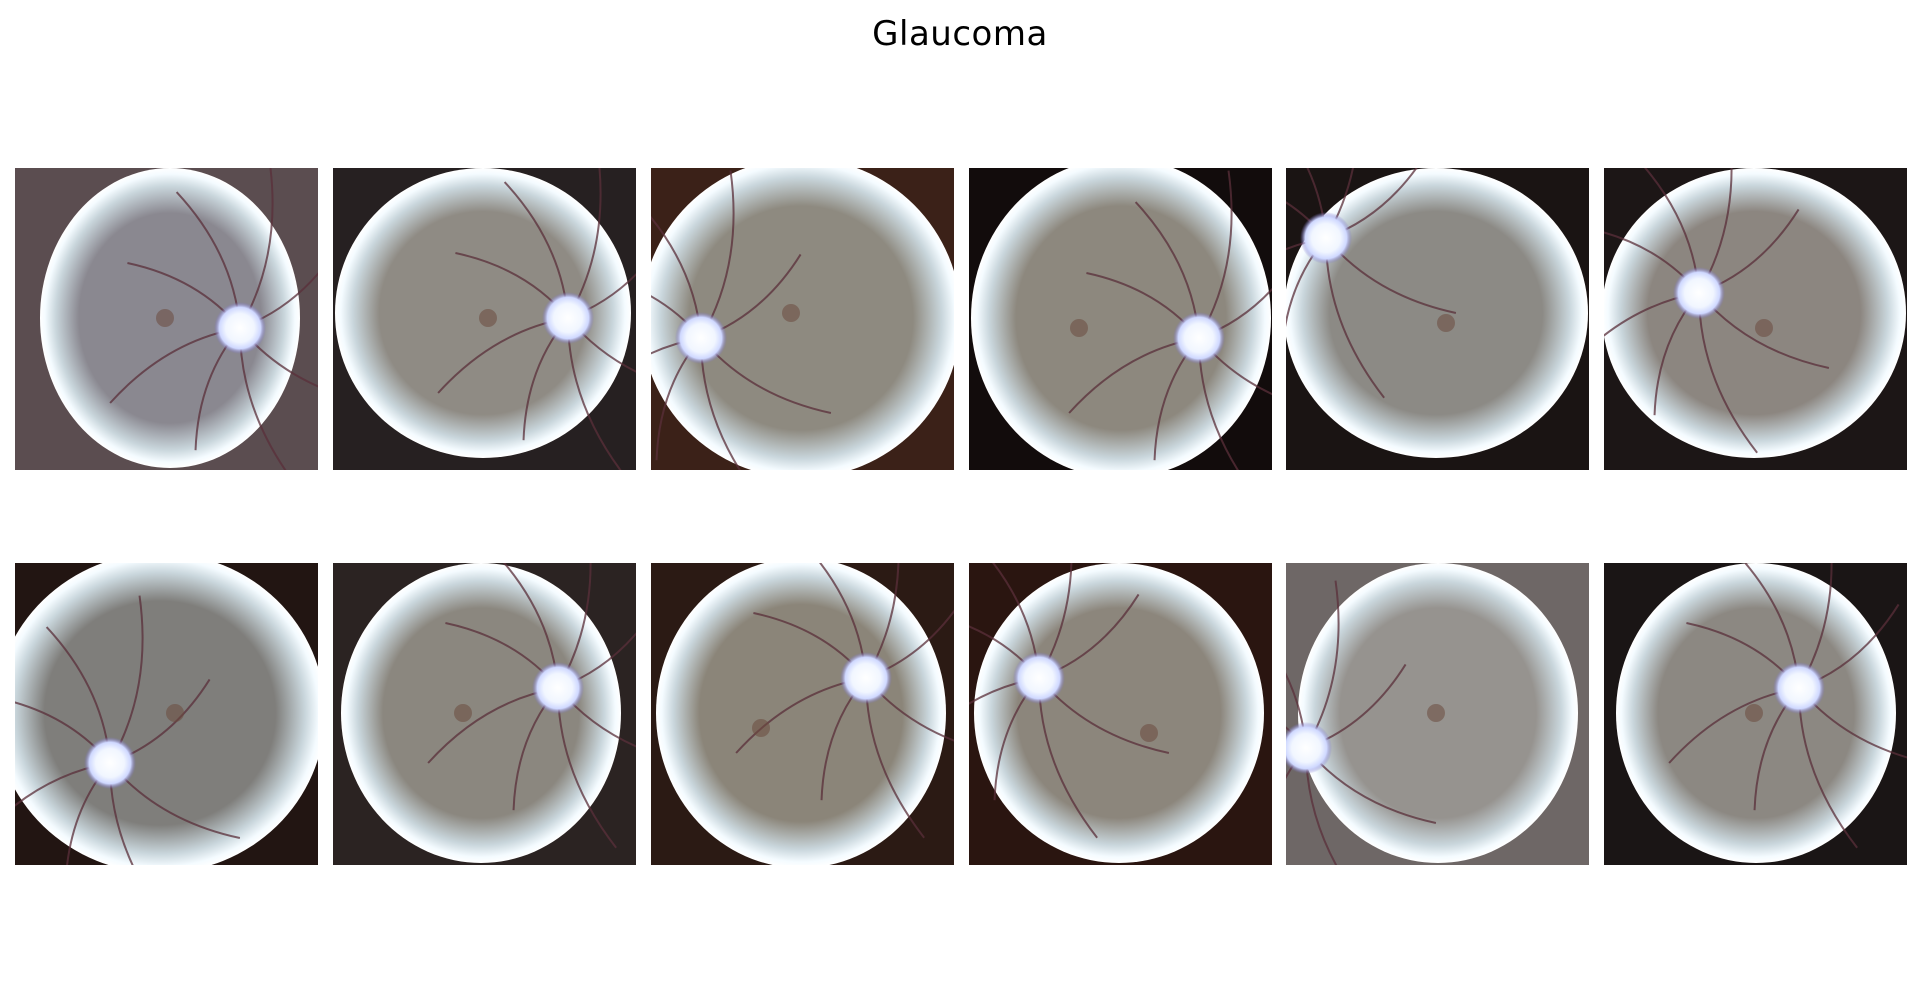 This screenshot has height=983, width=1920. I want to click on figure-title: Glaucoma, so click(960, 34).